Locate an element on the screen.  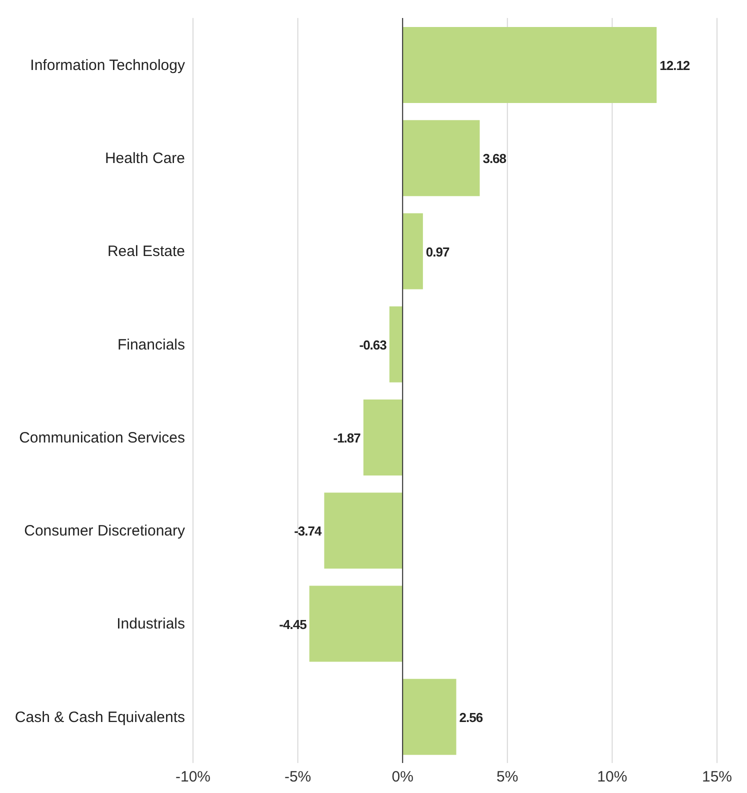
x-tick-label: 15% is located at coordinates (717, 777).